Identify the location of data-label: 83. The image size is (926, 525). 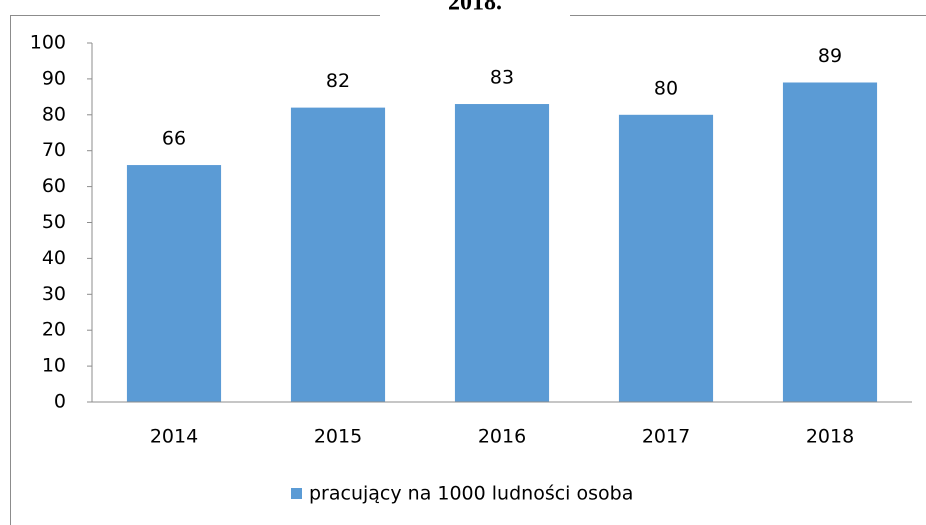
(502, 78).